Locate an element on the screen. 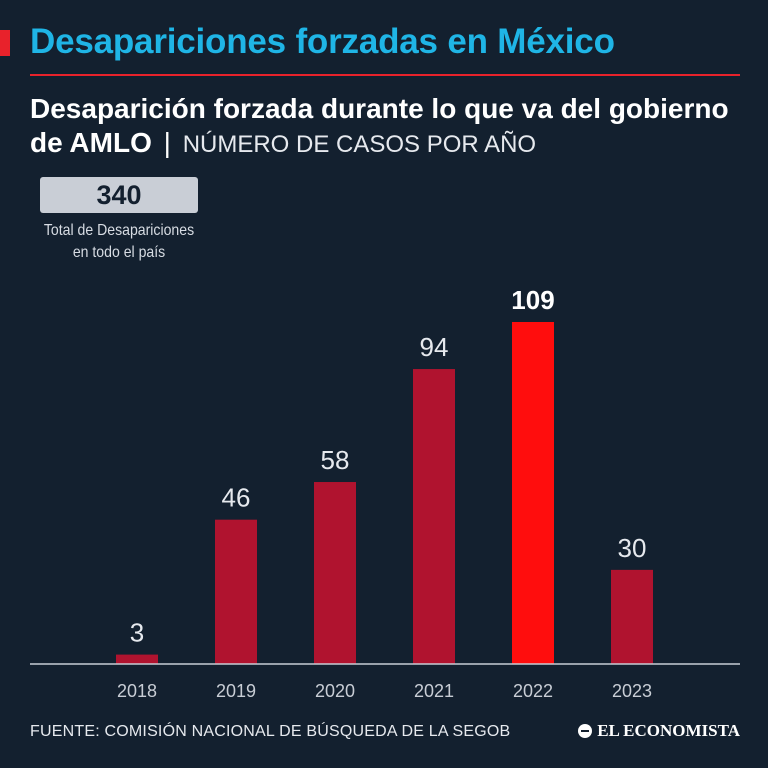 Image resolution: width=768 pixels, height=768 pixels. value-label-2021: 94 is located at coordinates (434, 347).